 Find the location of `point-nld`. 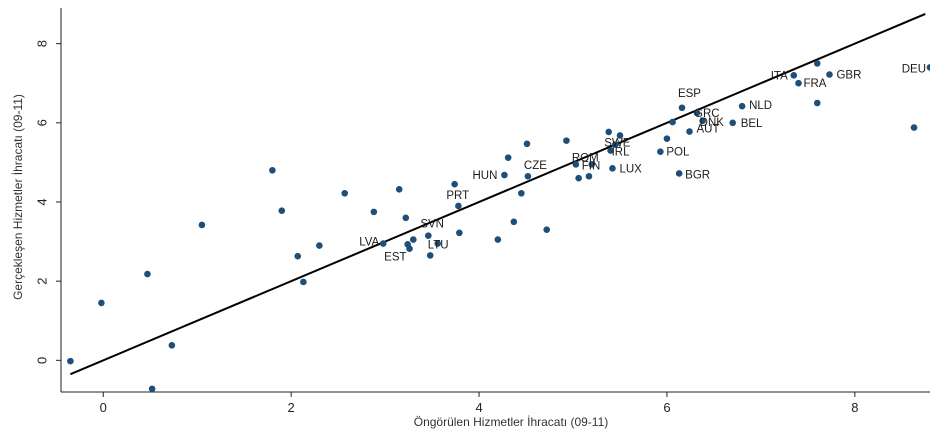

point-nld is located at coordinates (742, 106).